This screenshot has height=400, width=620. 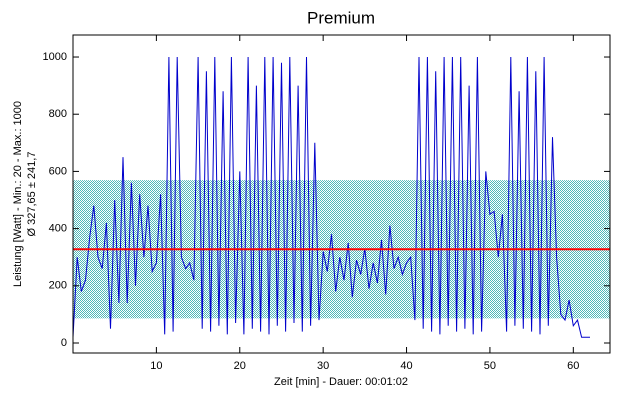 What do you see at coordinates (64, 343) in the screenshot?
I see `y-tick-label: 0` at bounding box center [64, 343].